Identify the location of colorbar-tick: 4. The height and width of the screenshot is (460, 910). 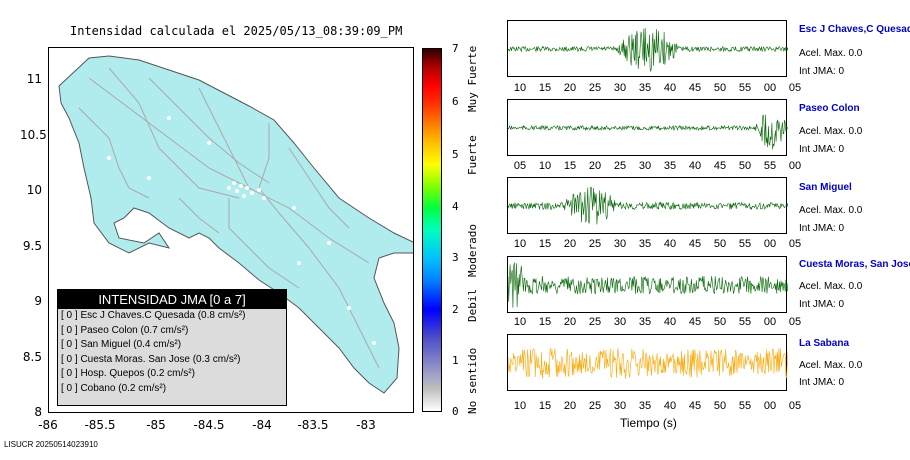
(455, 206).